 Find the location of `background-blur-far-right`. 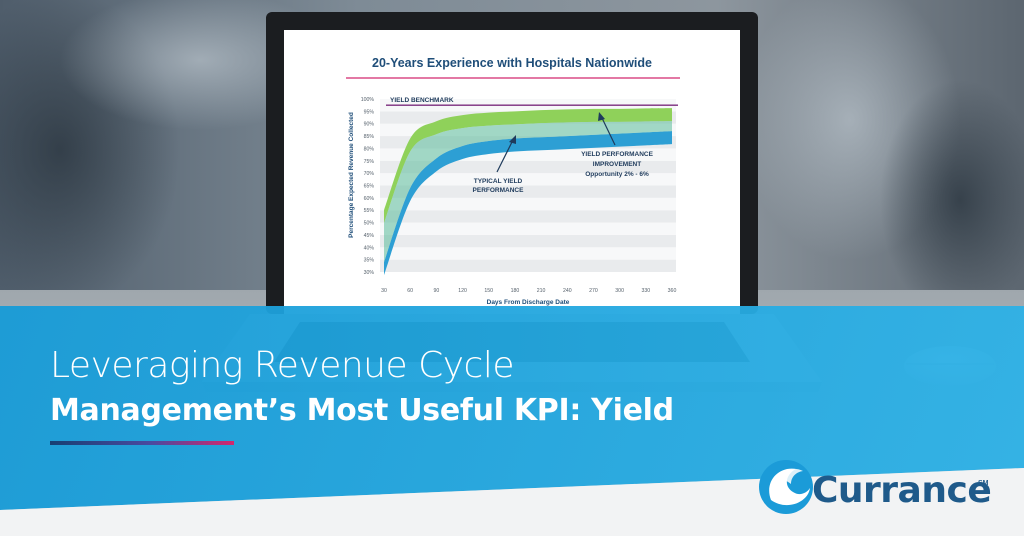

background-blur-far-right is located at coordinates (952, 200).